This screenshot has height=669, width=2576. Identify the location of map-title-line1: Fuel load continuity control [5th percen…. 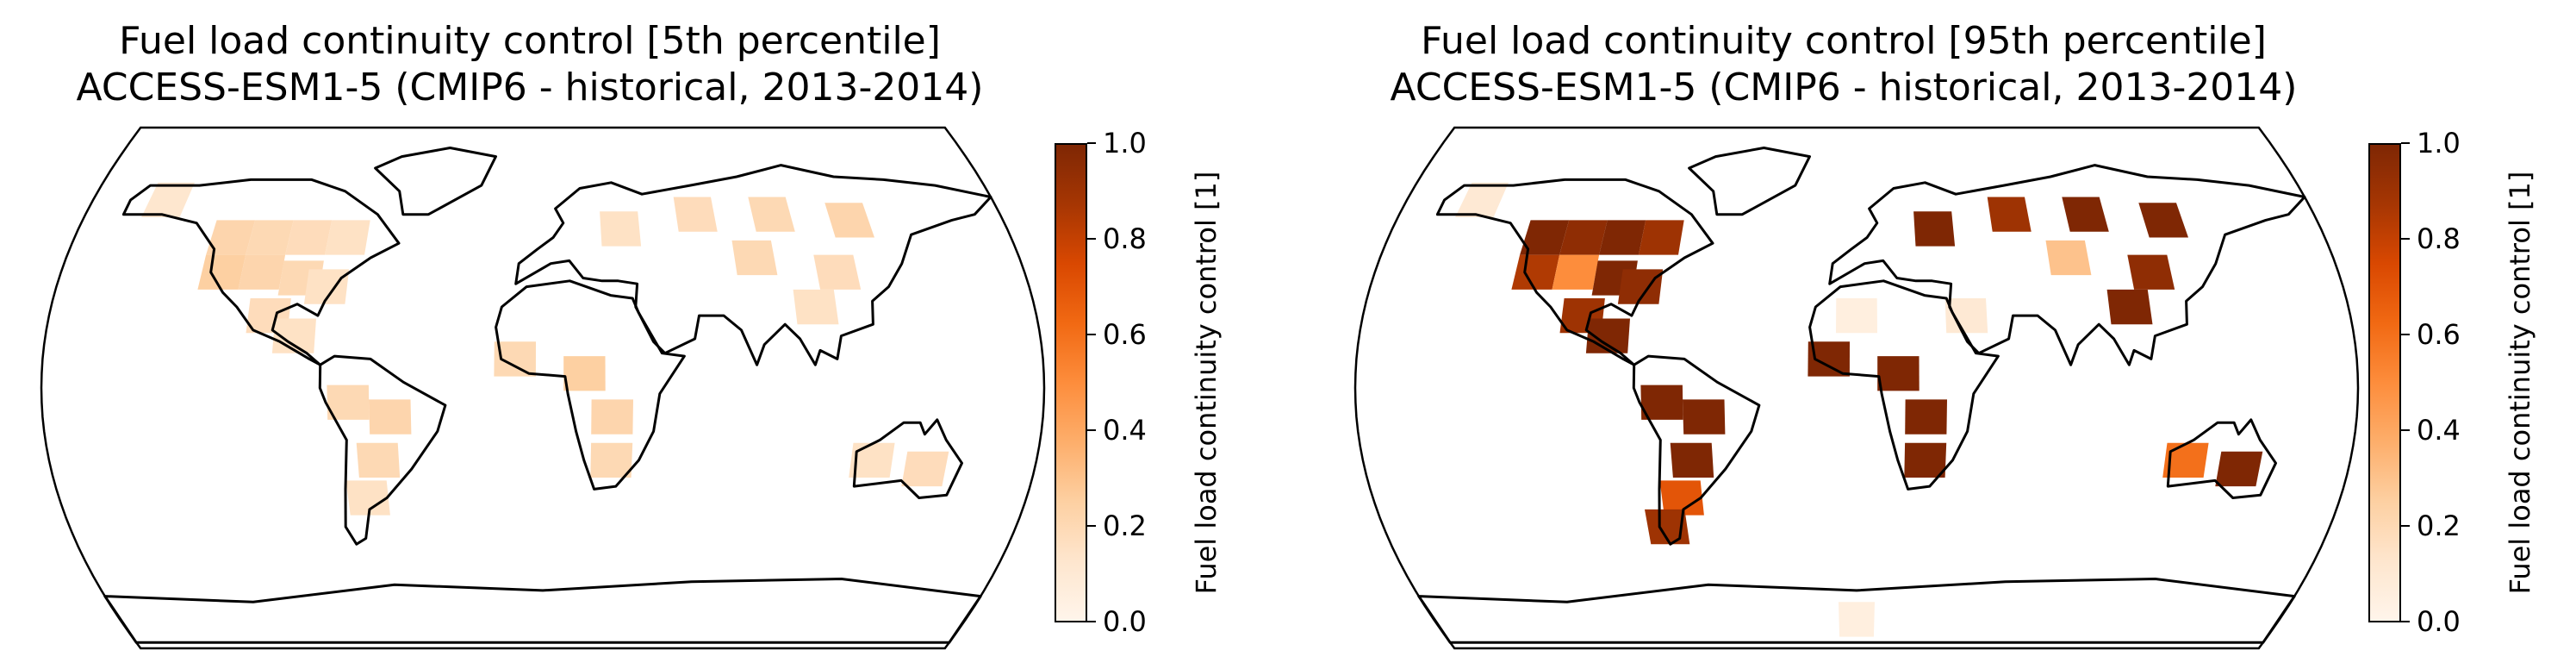
(530, 41).